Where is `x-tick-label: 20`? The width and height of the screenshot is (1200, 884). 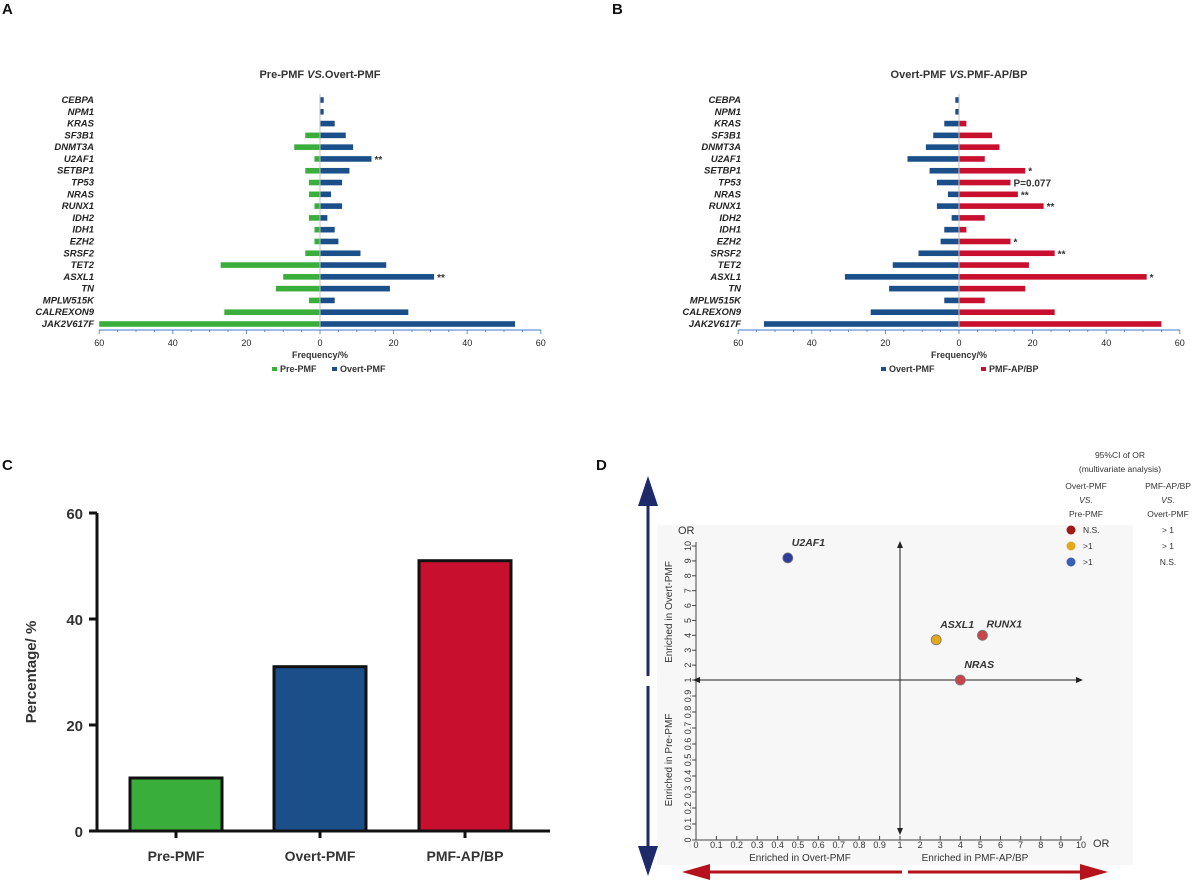 x-tick-label: 20 is located at coordinates (885, 343).